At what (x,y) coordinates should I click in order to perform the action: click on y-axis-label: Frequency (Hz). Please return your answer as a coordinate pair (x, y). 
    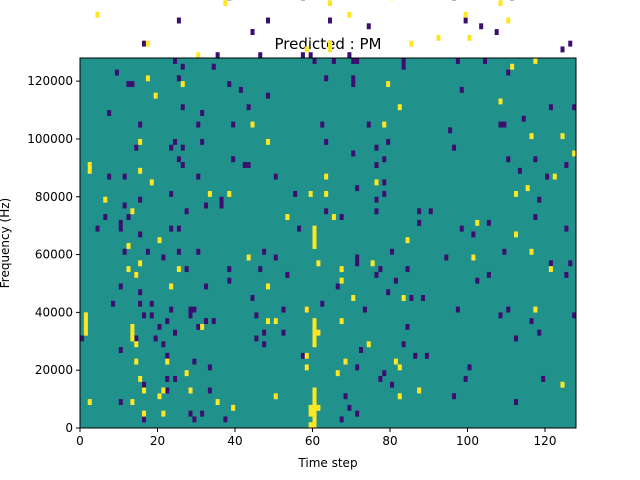
    Looking at the image, I should click on (6, 243).